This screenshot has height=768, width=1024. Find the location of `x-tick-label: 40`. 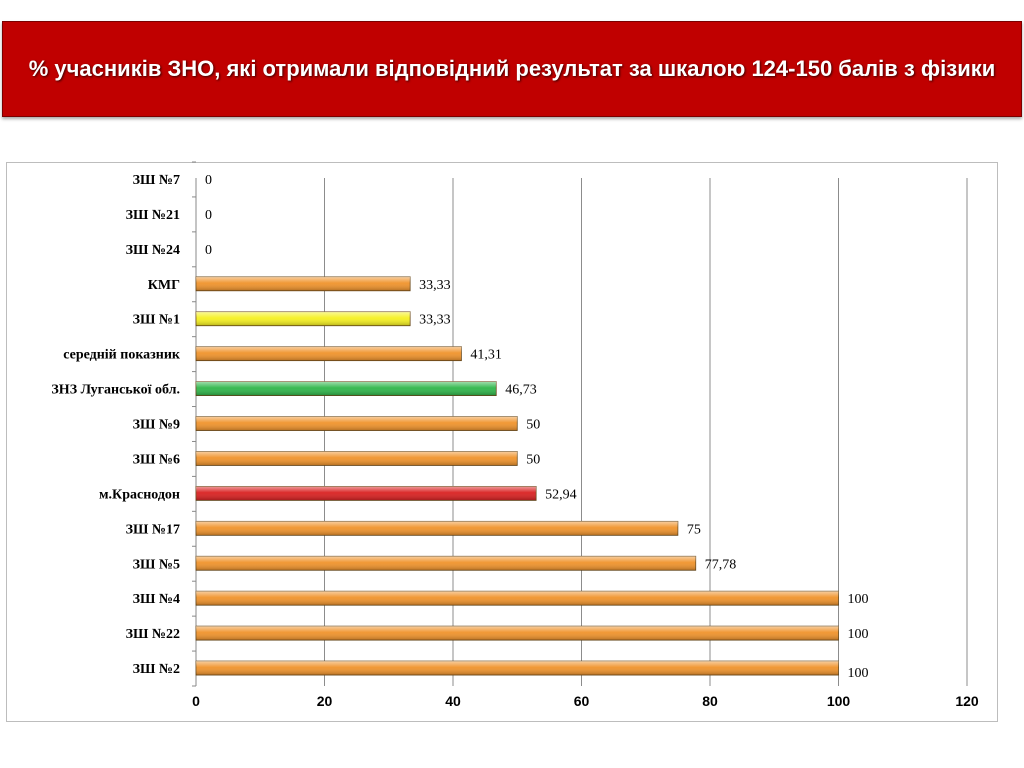

x-tick-label: 40 is located at coordinates (453, 701).